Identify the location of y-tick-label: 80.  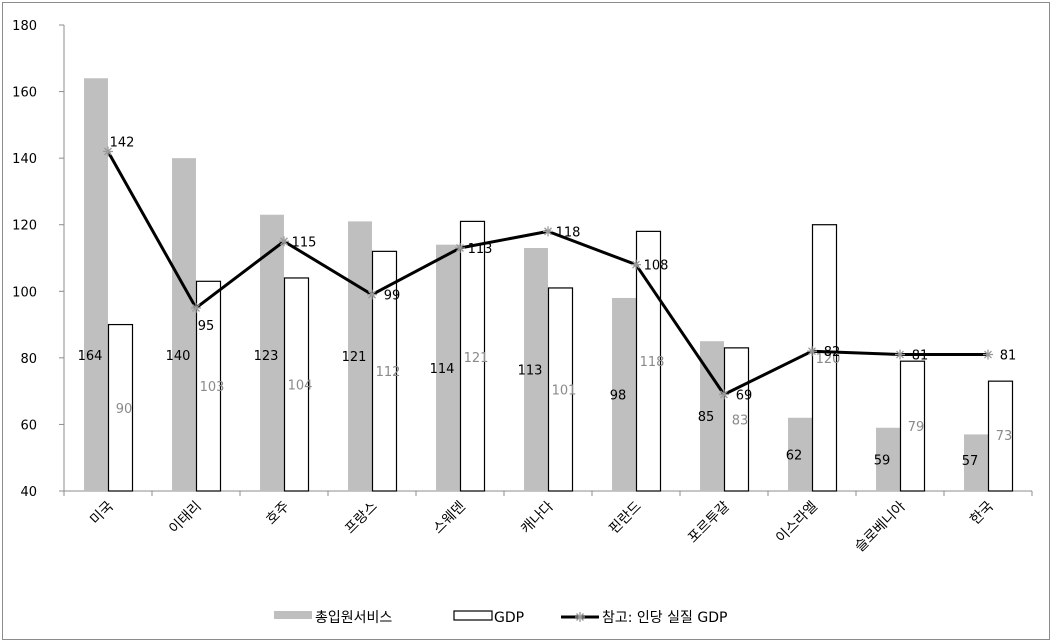
(28, 359).